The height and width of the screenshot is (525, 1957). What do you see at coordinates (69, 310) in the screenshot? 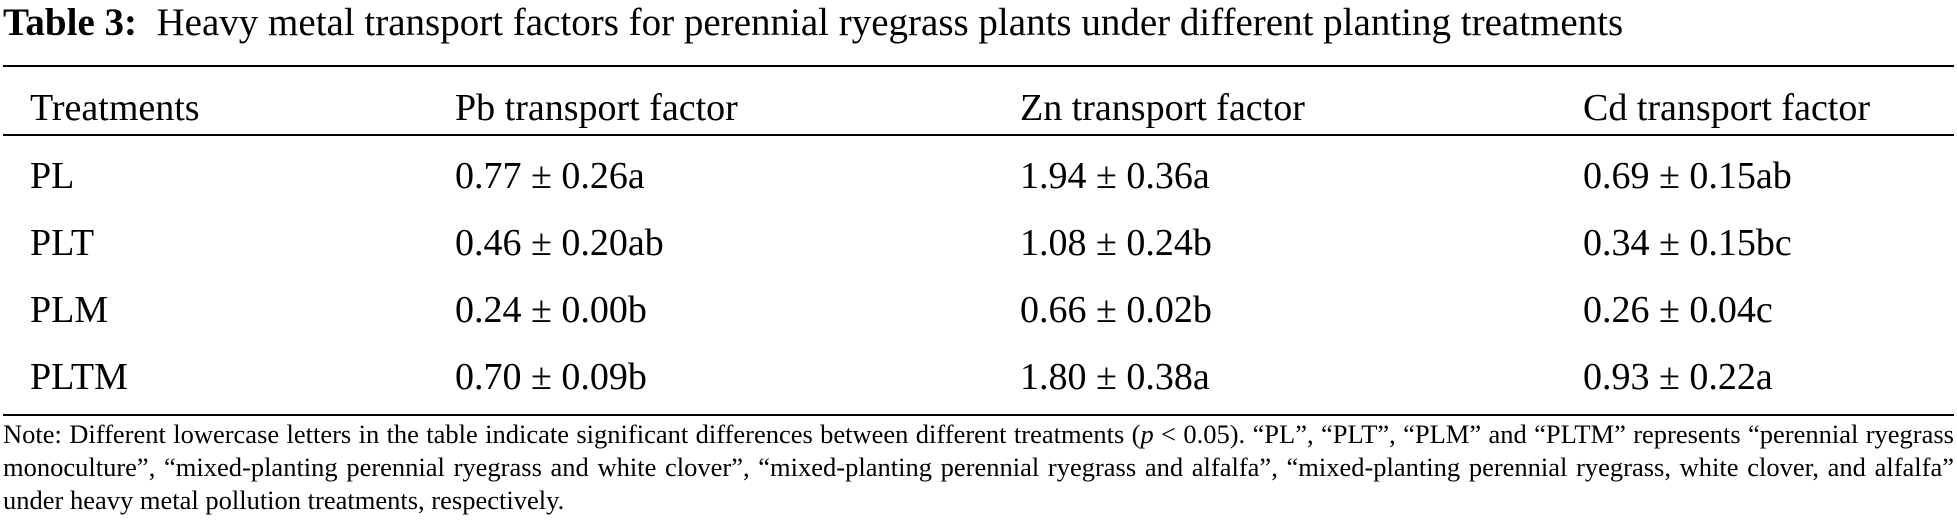
I see `treatment-cell: PLM` at bounding box center [69, 310].